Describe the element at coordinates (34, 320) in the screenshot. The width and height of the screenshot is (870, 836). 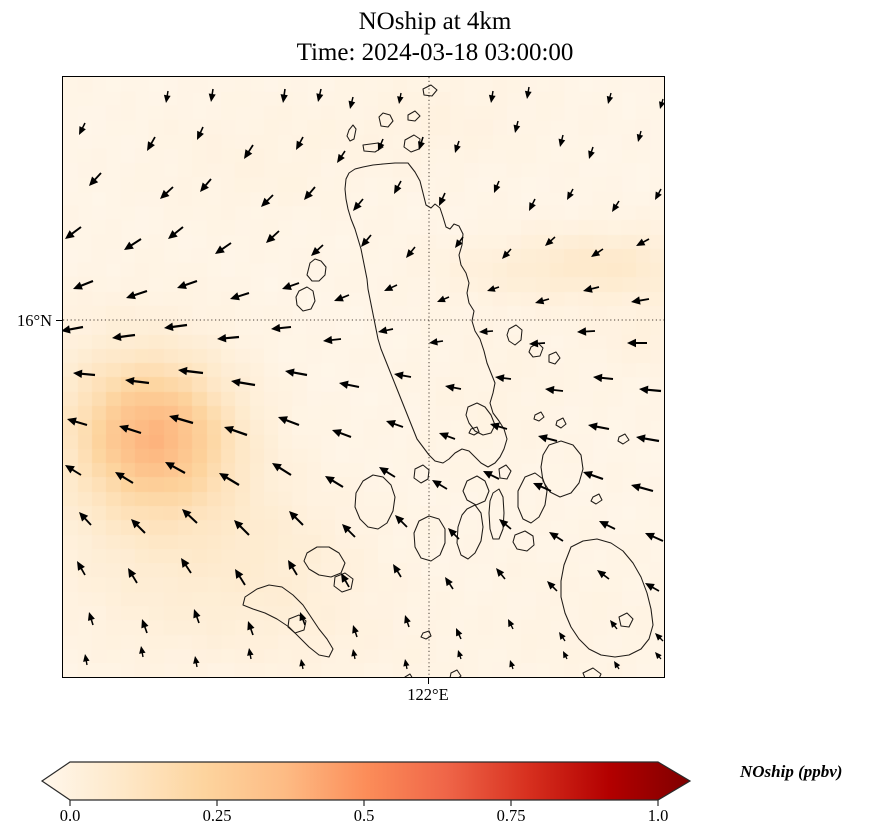
I see `ytick-label-16N: 16°N` at that location.